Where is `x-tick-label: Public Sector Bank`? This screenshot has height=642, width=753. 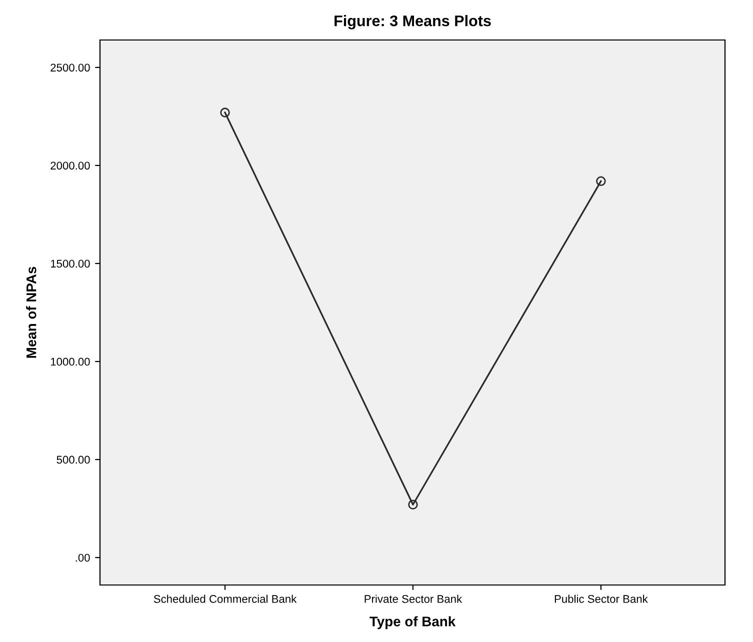
x-tick-label: Public Sector Bank is located at coordinates (601, 598).